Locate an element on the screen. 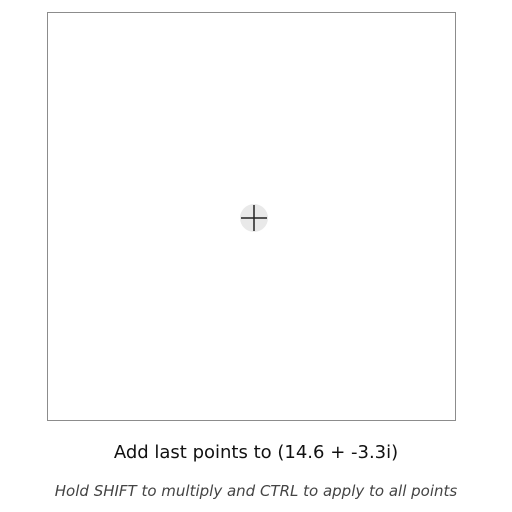 The height and width of the screenshot is (512, 512). origin-handle is located at coordinates (254, 218).